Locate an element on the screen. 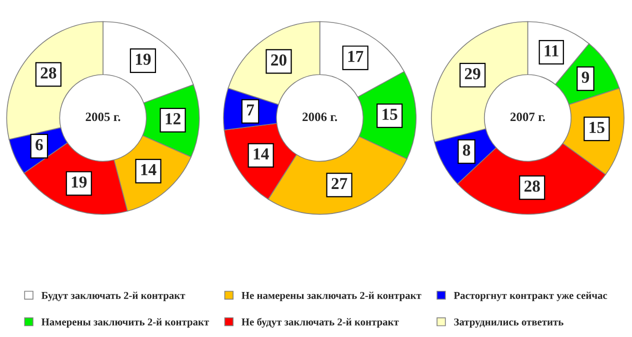 This screenshot has height=337, width=632. data-label: 29 is located at coordinates (472, 74).